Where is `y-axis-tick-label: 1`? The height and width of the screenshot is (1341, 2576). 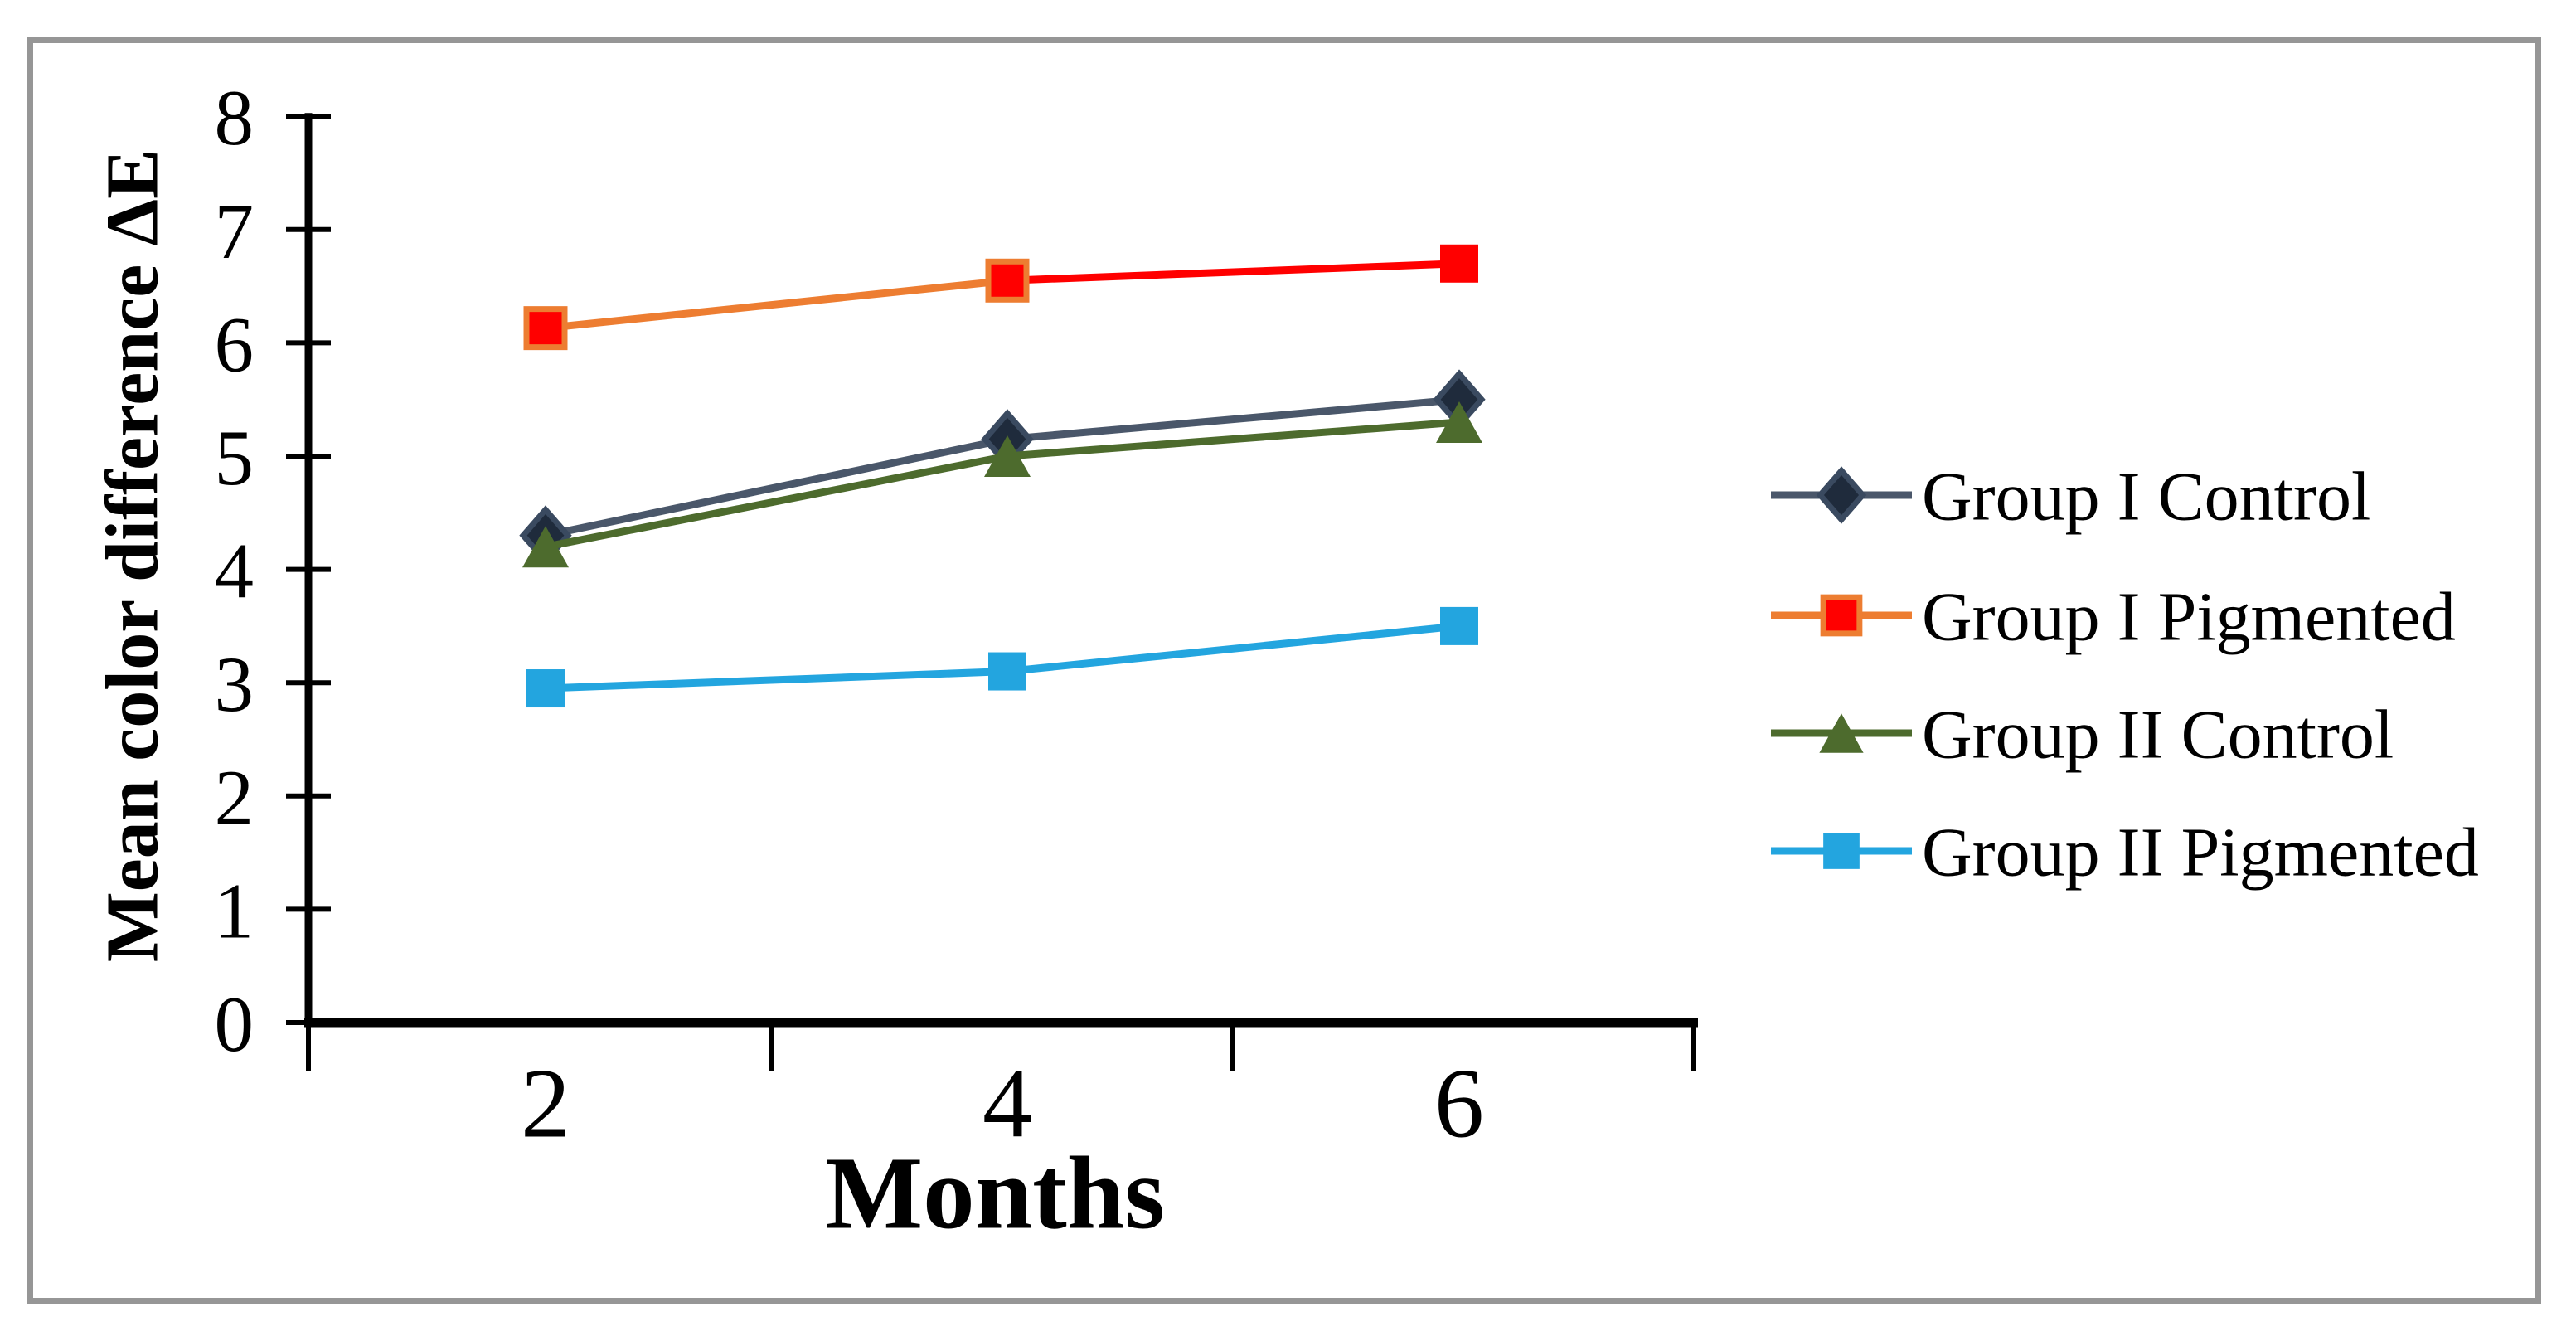 y-axis-tick-label: 1 is located at coordinates (235, 911).